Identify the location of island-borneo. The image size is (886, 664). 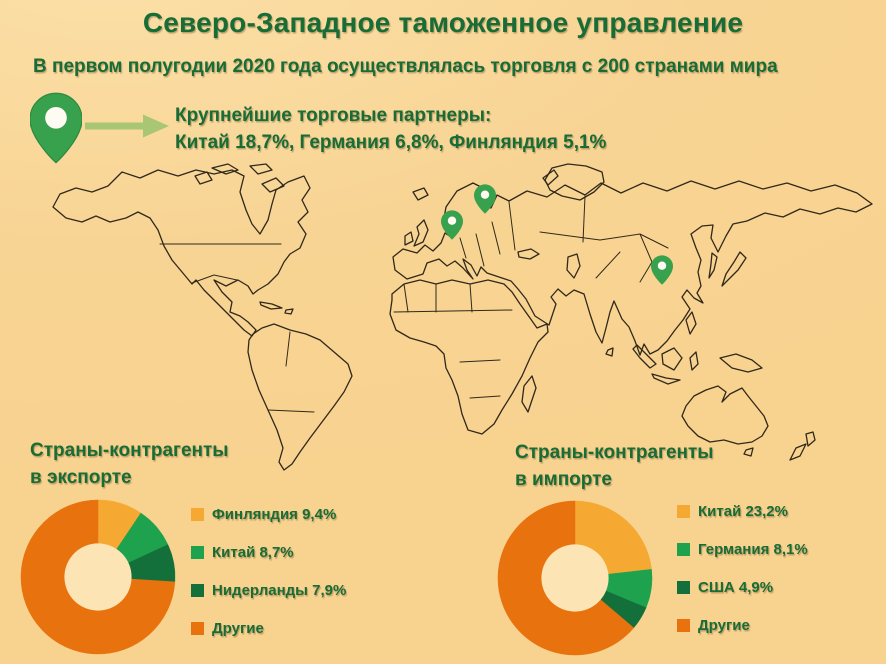
(672, 359).